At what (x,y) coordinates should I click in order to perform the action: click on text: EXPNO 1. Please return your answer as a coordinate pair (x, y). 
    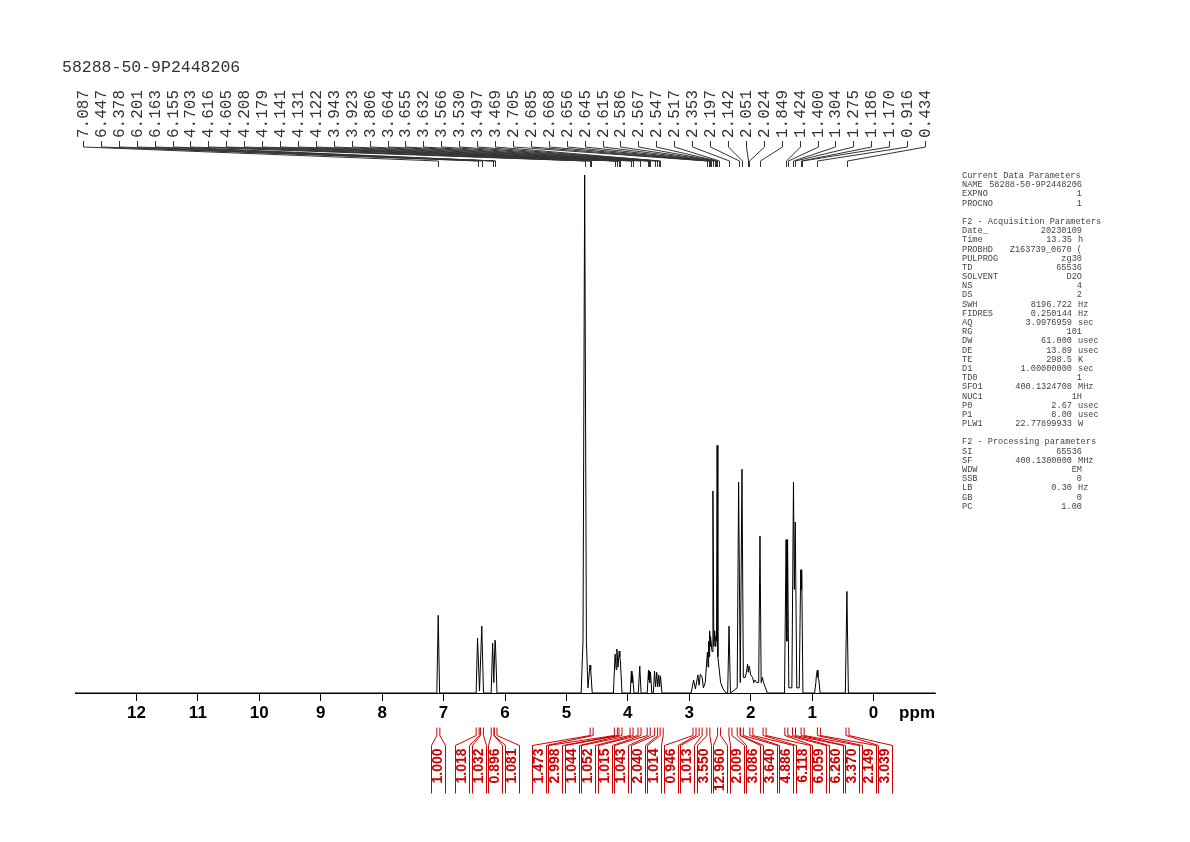
    Looking at the image, I should click on (1022, 194).